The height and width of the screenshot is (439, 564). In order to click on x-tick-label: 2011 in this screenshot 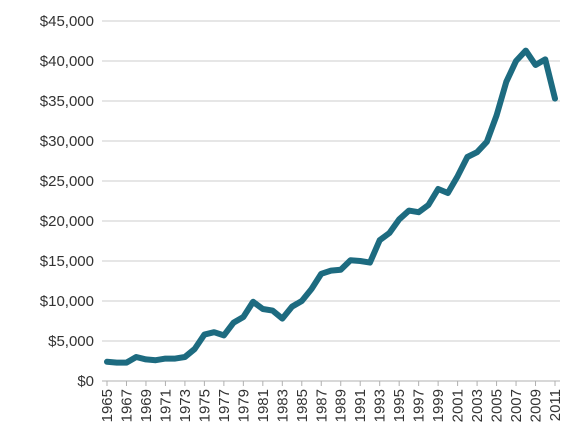, I will do `click(555, 405)`.